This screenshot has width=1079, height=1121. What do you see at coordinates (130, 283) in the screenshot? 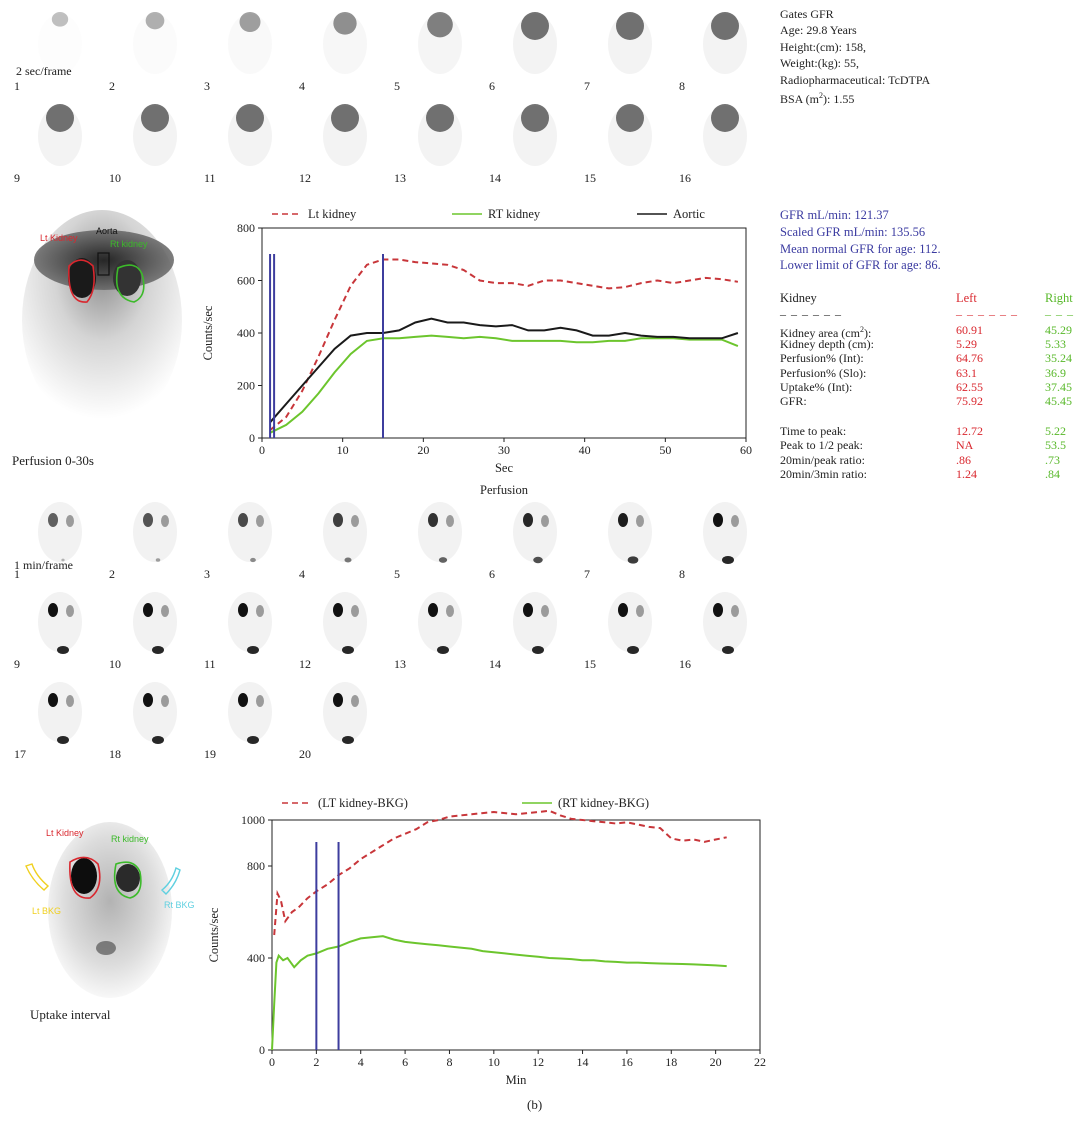
I see `rt-kidney-roi` at bounding box center [130, 283].